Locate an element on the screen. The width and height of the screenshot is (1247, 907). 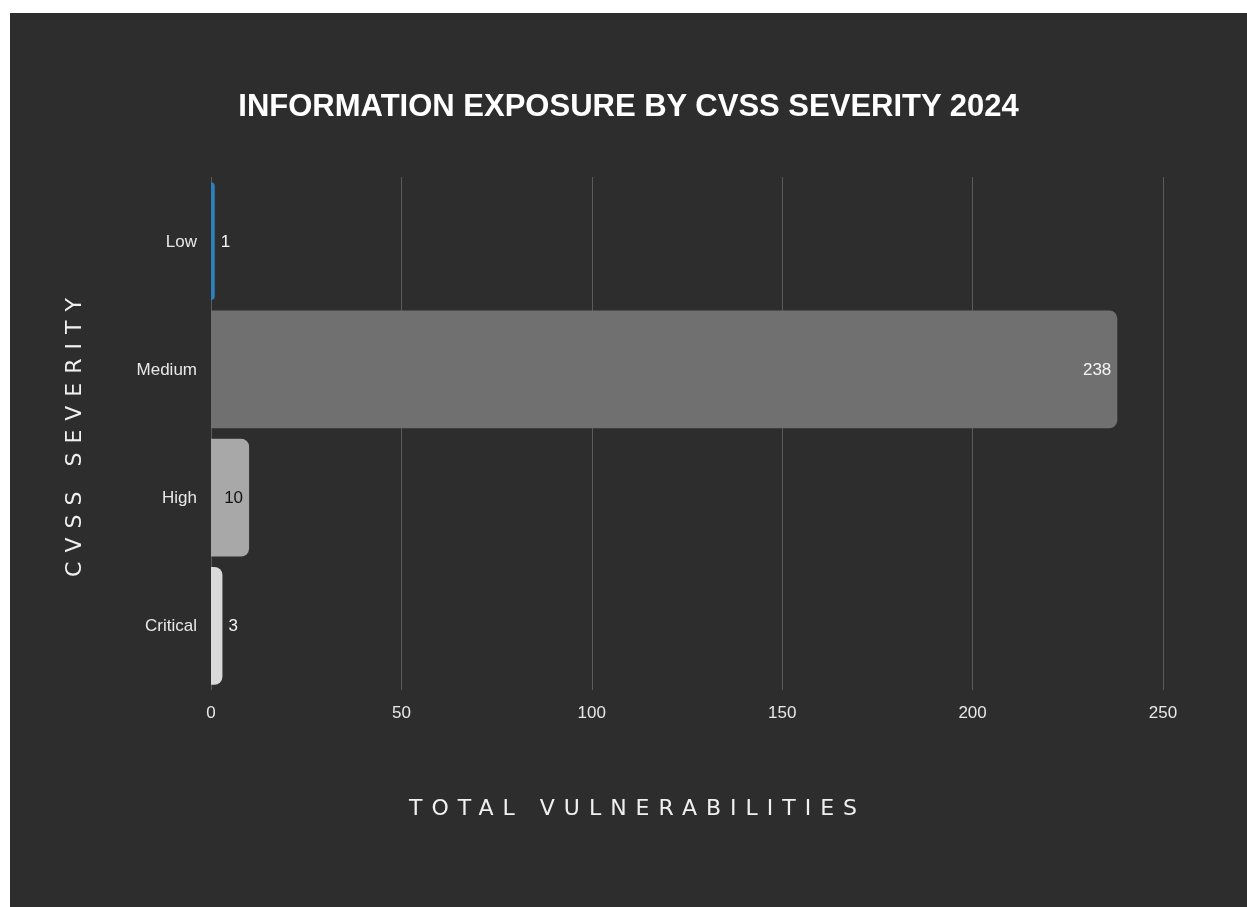
data-label: 10 is located at coordinates (234, 498).